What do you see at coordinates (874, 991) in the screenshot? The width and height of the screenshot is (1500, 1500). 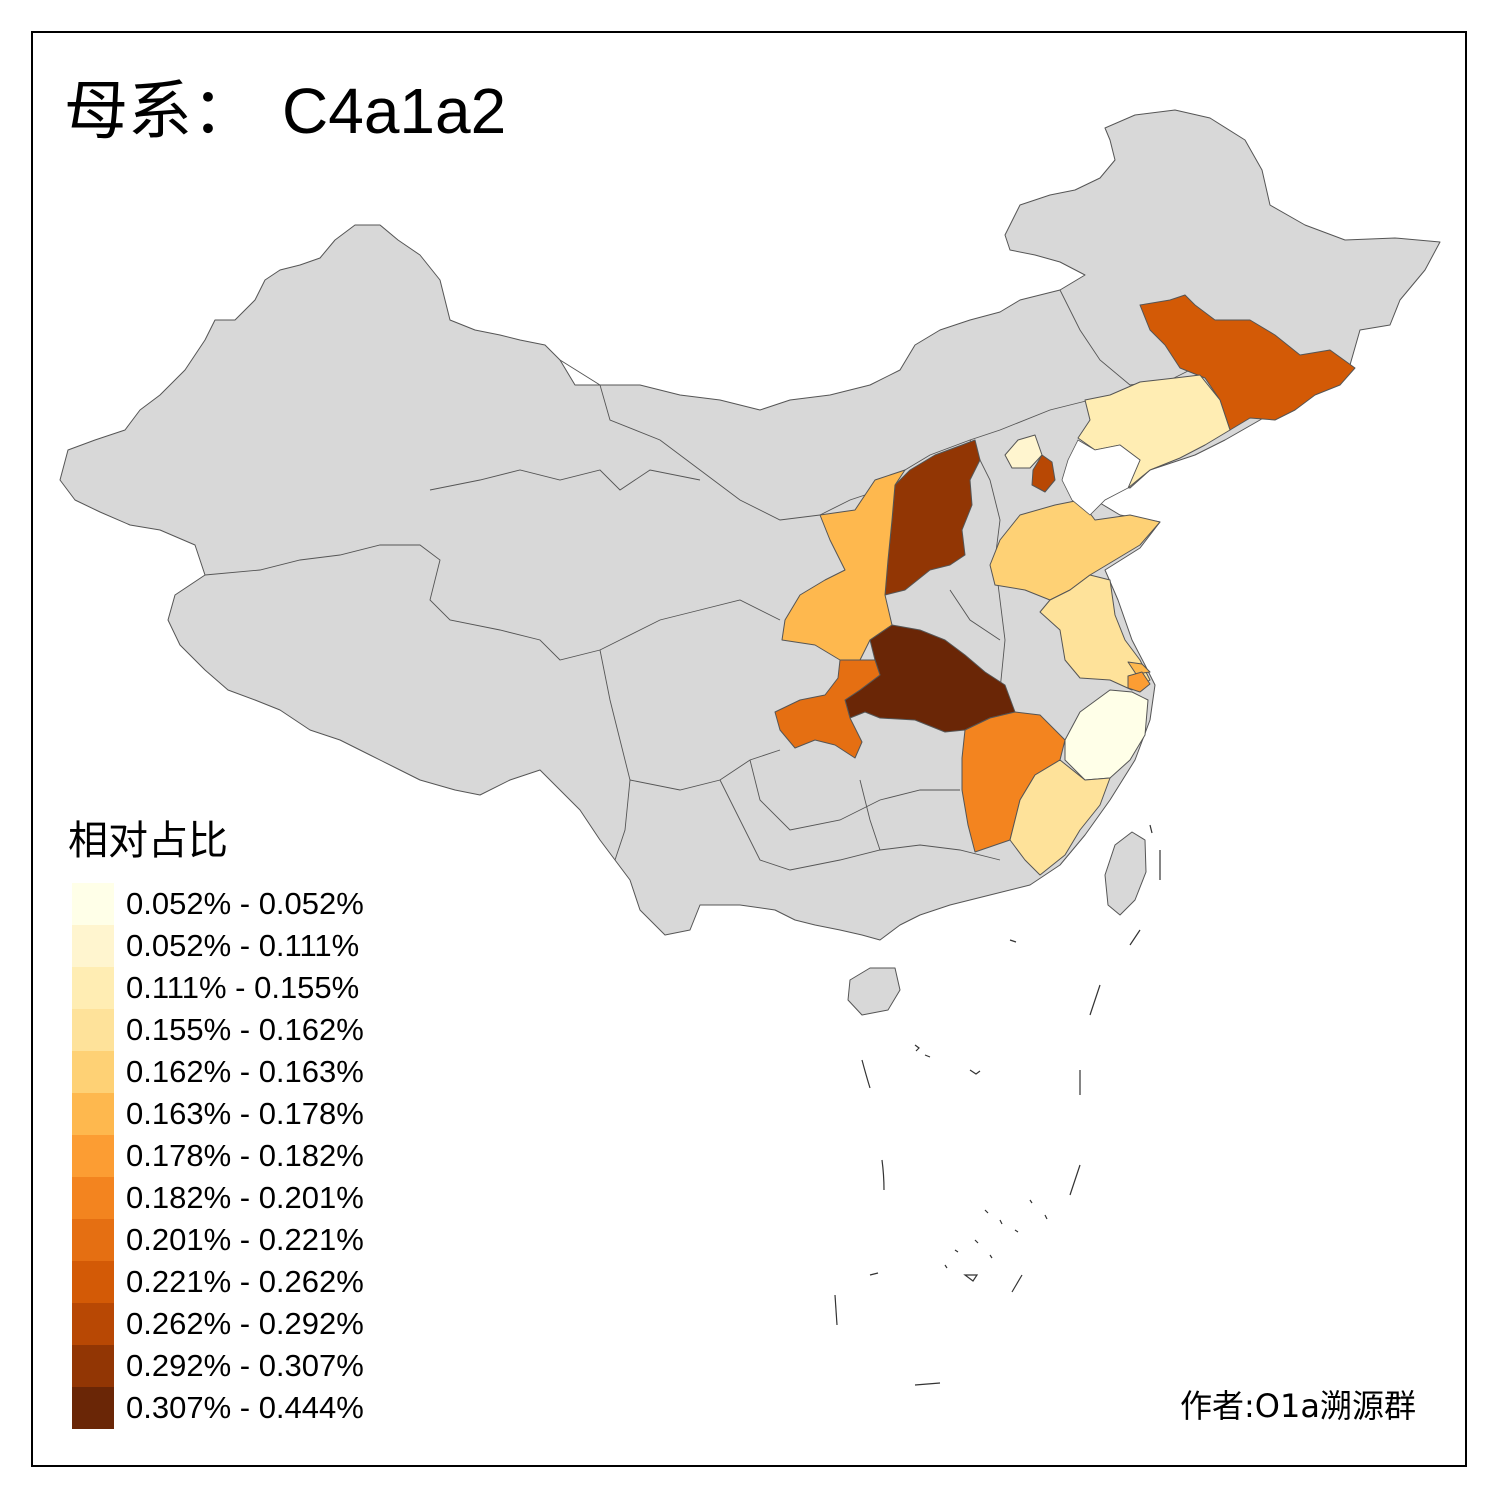 I see `hainan-island` at bounding box center [874, 991].